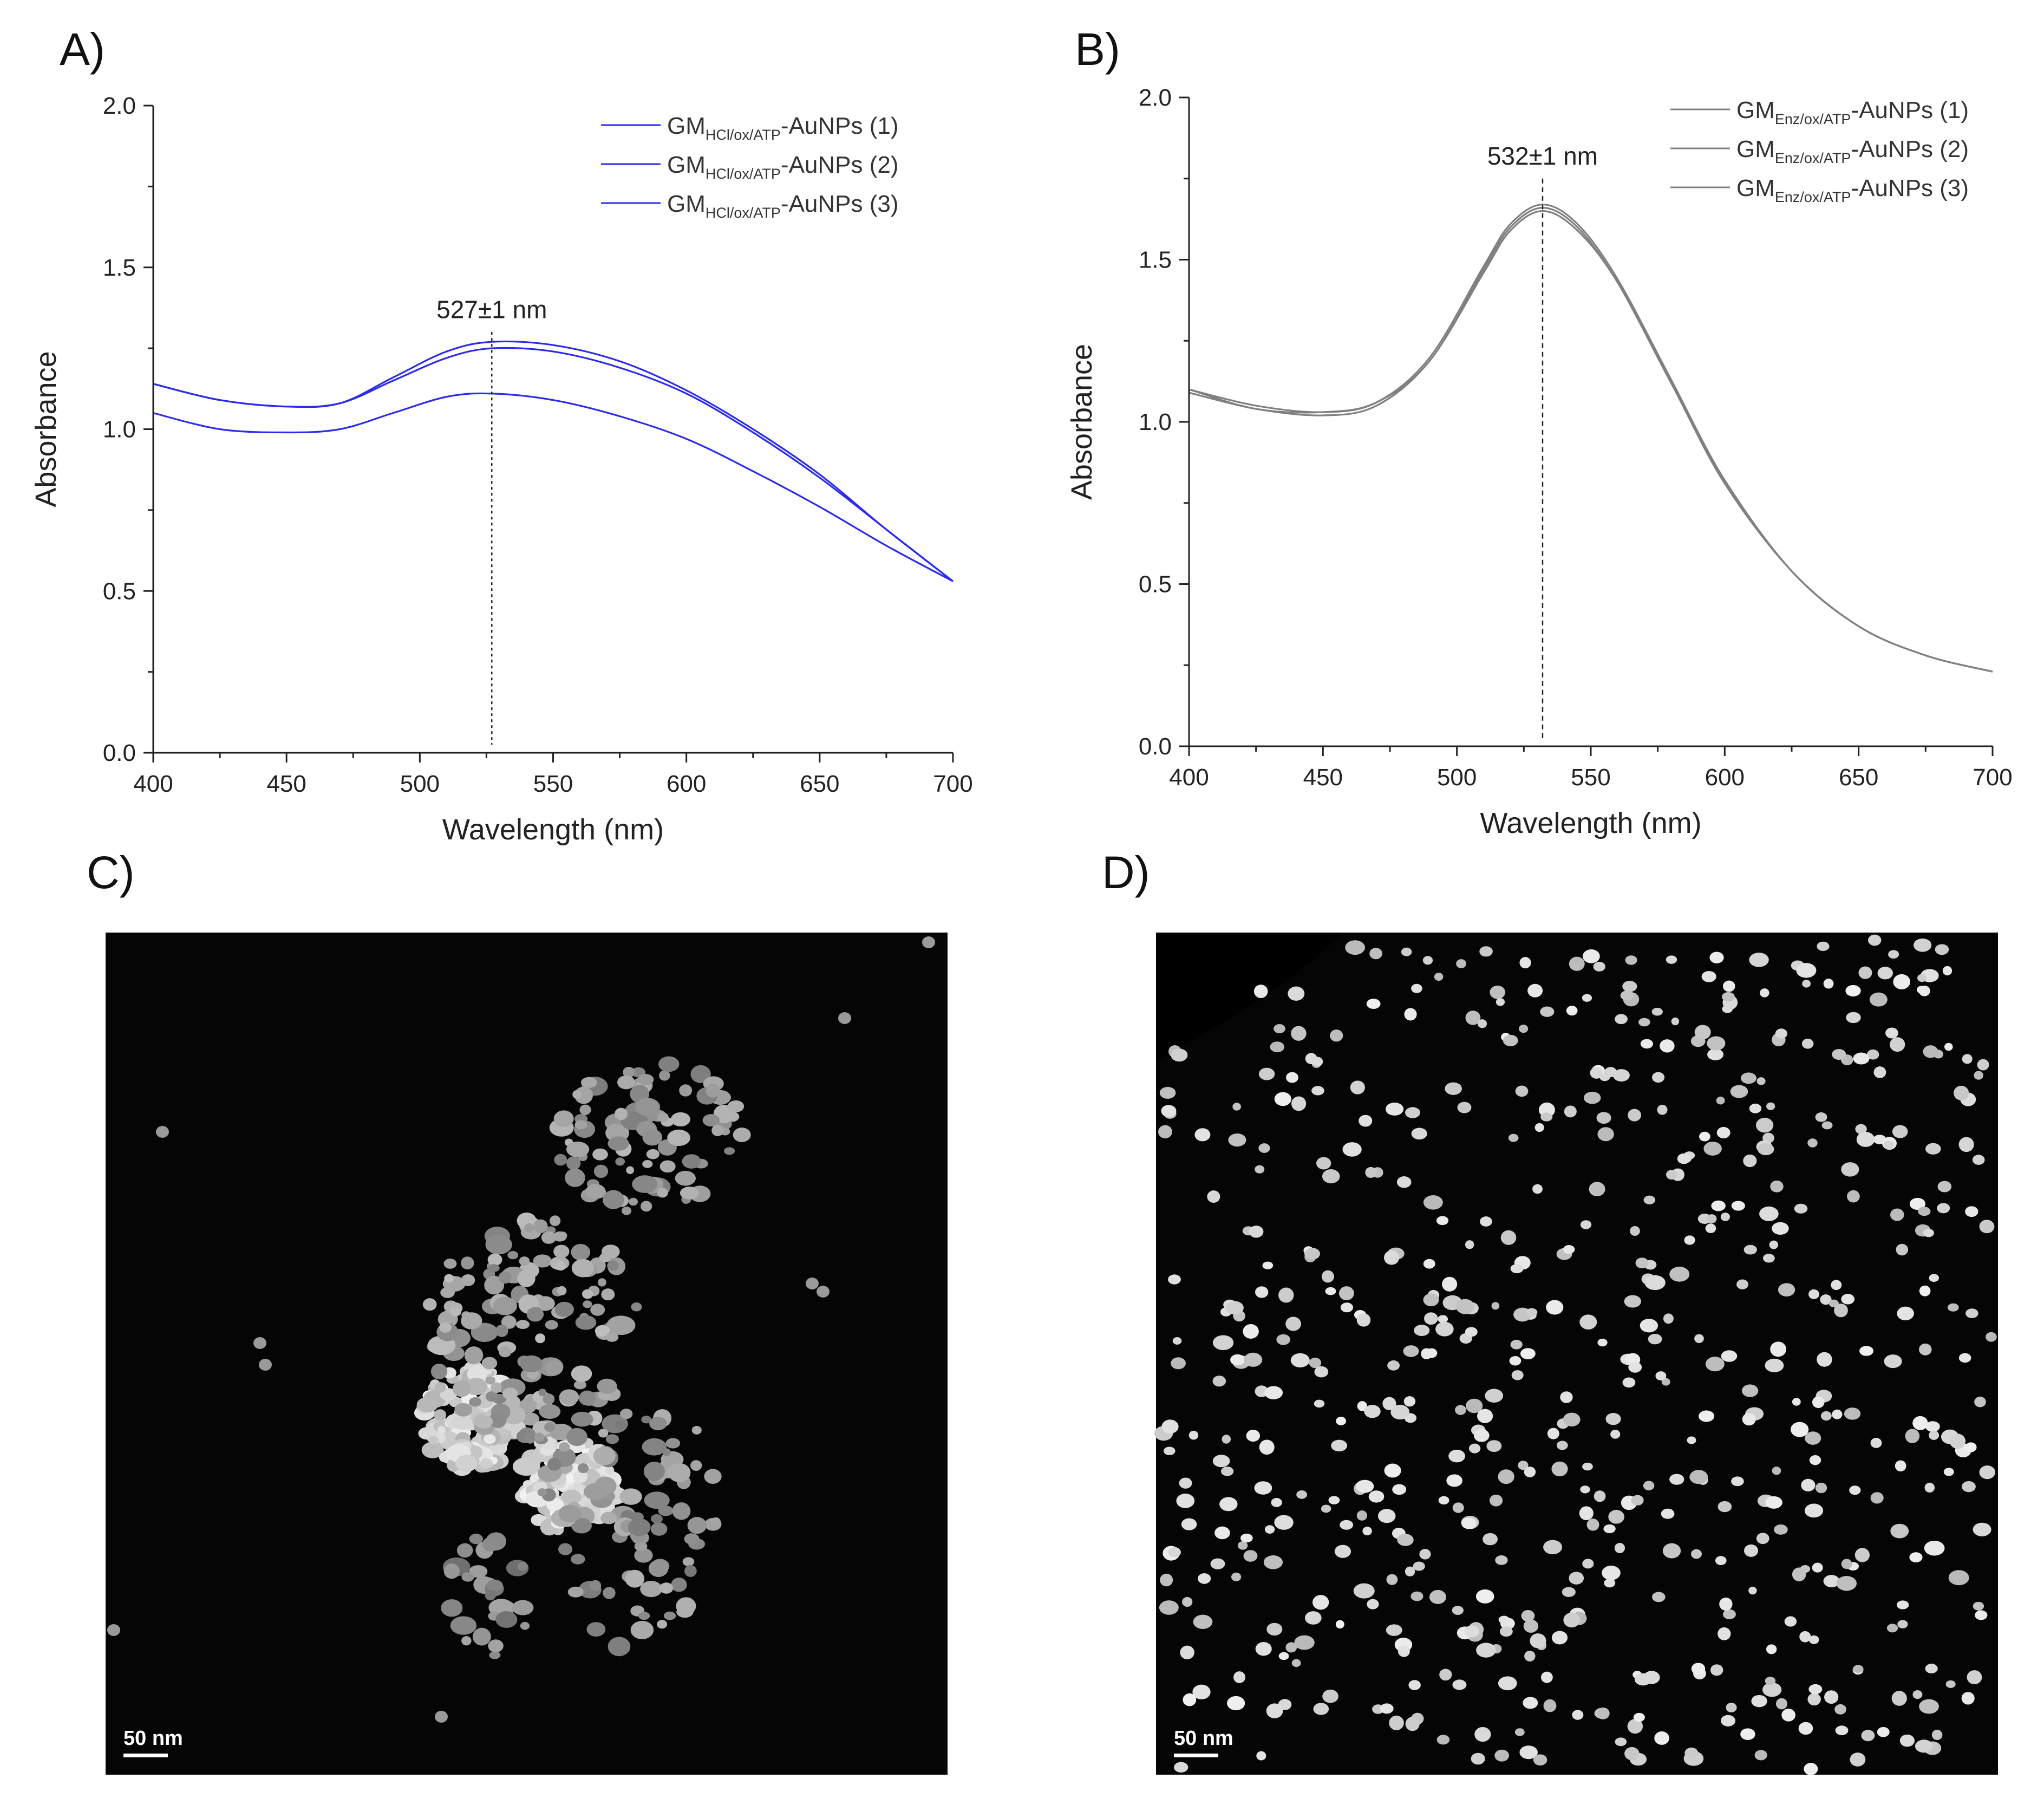 The image size is (2044, 1805). I want to click on panel-label-d: D), so click(1126, 872).